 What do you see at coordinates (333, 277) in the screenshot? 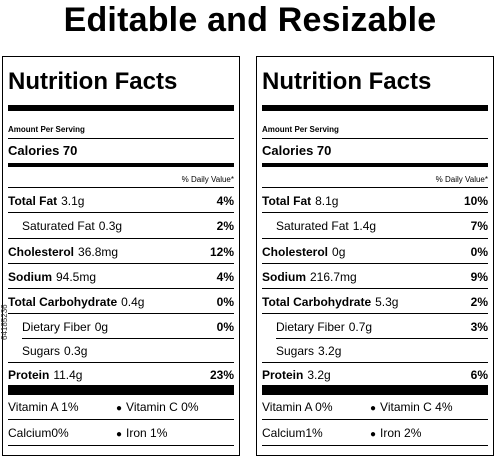
I see `nutrient-value: 216.7mg` at bounding box center [333, 277].